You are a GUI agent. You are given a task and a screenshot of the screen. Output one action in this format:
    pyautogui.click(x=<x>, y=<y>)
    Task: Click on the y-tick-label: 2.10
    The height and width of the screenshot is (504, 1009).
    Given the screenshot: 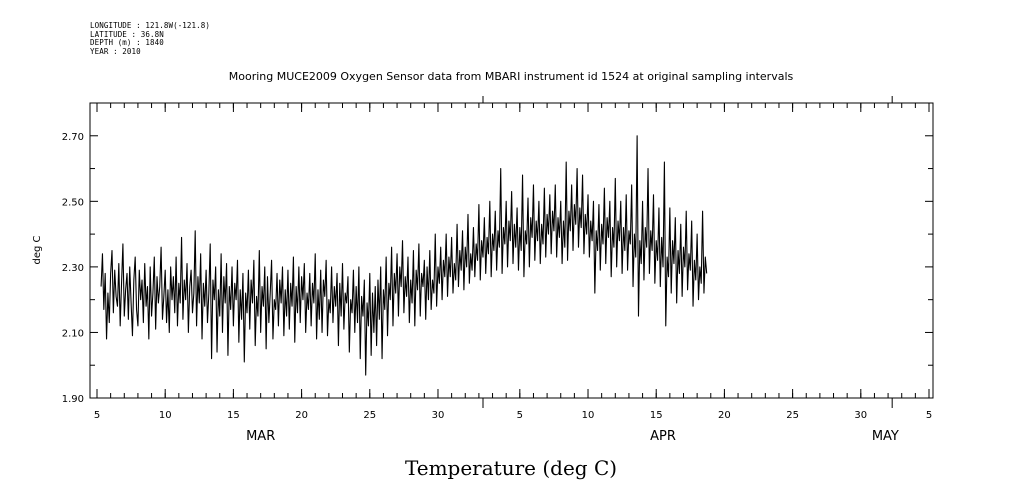 What is the action you would take?
    pyautogui.click(x=73, y=333)
    